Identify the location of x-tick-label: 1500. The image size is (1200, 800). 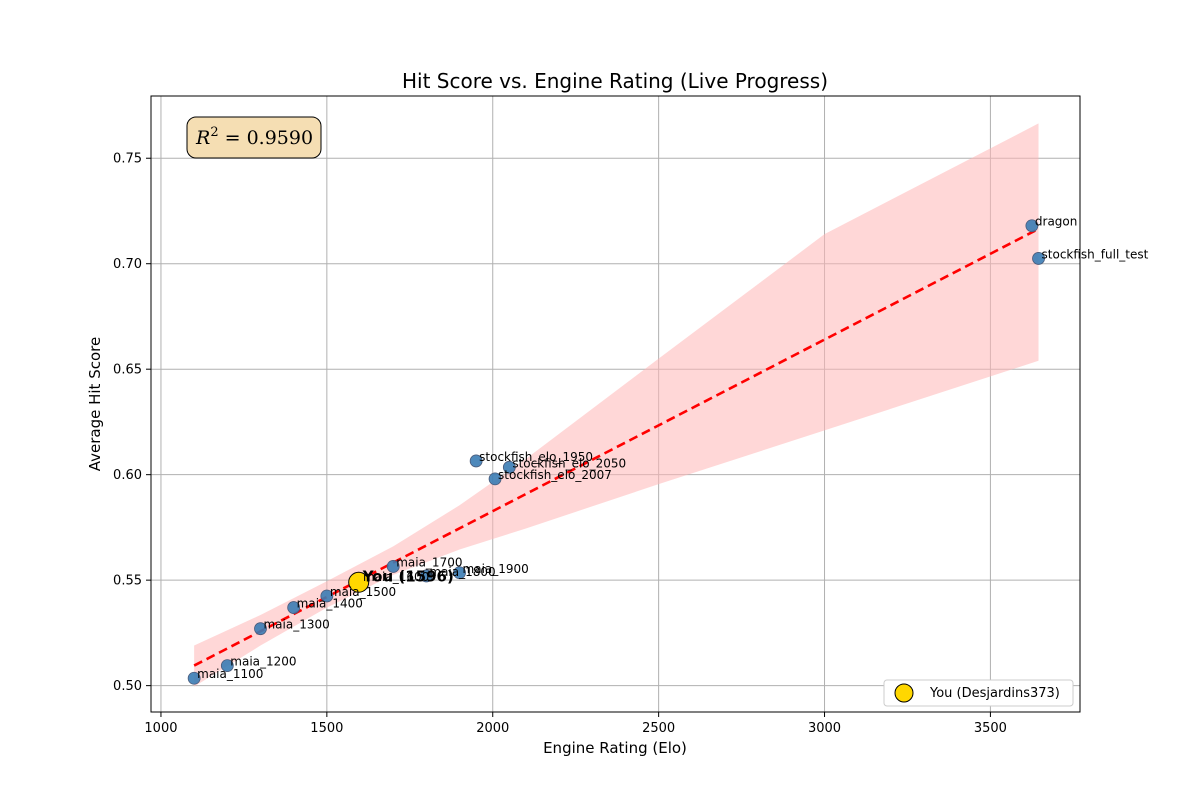
(326, 728).